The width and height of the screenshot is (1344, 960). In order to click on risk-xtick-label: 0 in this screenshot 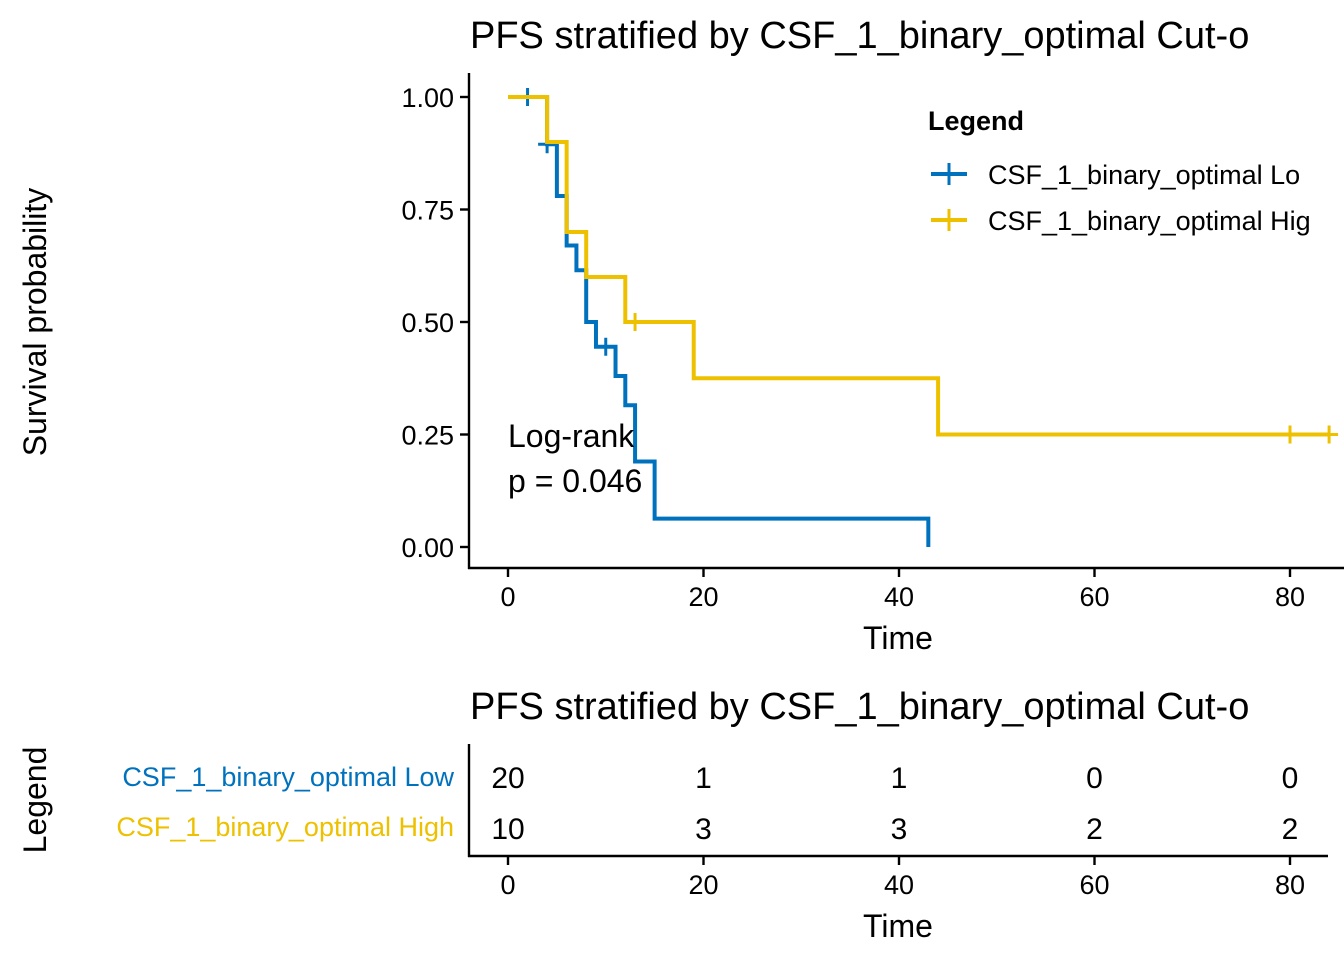, I will do `click(507, 885)`.